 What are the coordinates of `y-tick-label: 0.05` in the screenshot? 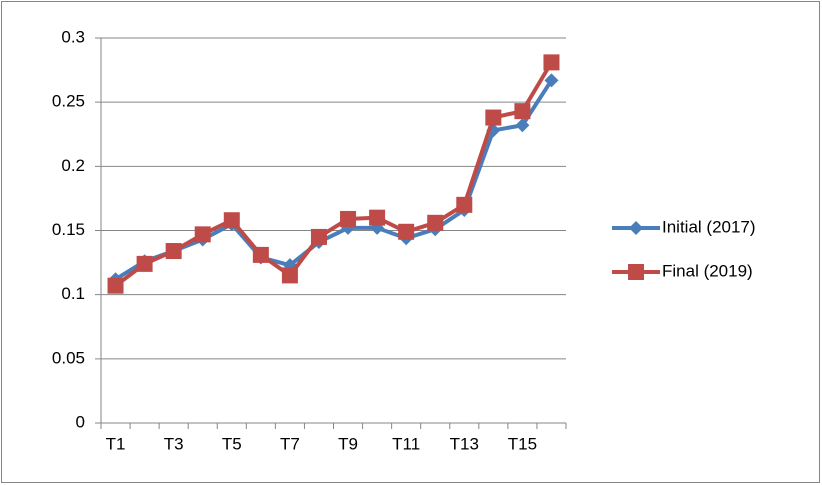 It's located at (68, 357).